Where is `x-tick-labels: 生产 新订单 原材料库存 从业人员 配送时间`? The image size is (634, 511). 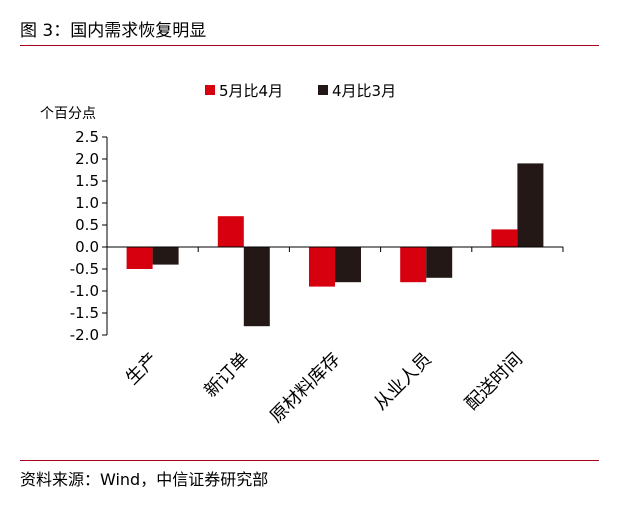 x-tick-labels: 生产 新订单 原材料库存 从业人员 配送时间 is located at coordinates (324, 388).